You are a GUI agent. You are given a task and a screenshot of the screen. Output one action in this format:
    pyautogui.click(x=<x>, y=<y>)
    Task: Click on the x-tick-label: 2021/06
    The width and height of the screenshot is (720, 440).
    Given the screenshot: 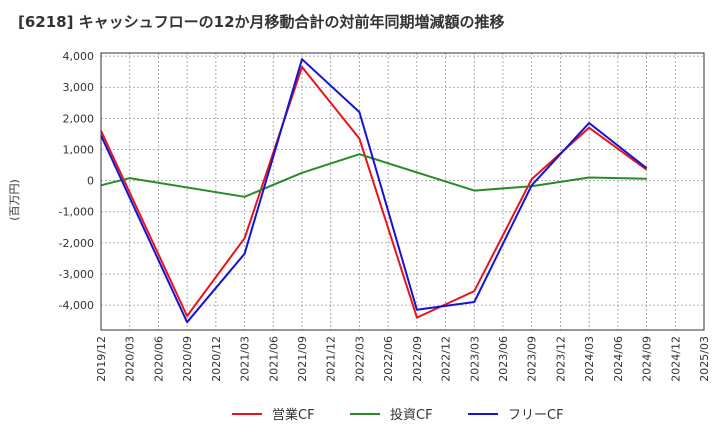 What is the action you would take?
    pyautogui.click(x=273, y=359)
    